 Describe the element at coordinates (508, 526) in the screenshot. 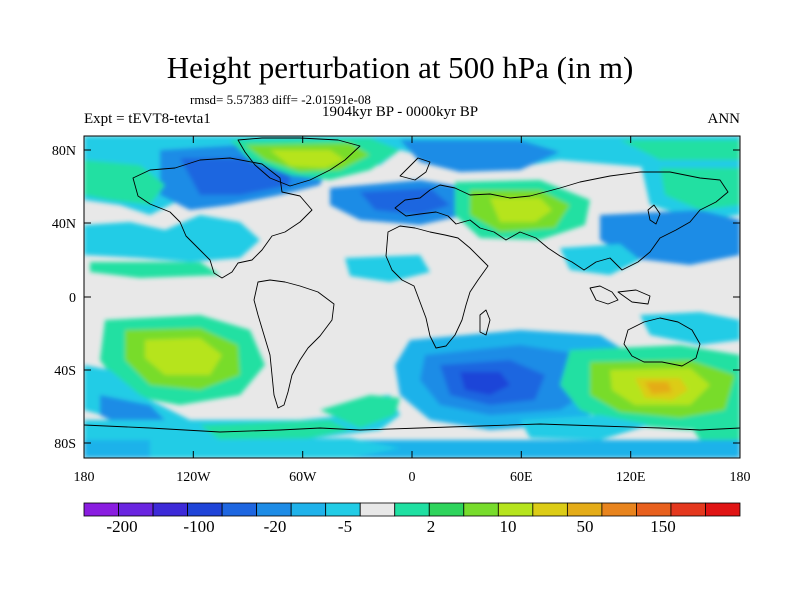

I see `colorbar-label: 10` at that location.